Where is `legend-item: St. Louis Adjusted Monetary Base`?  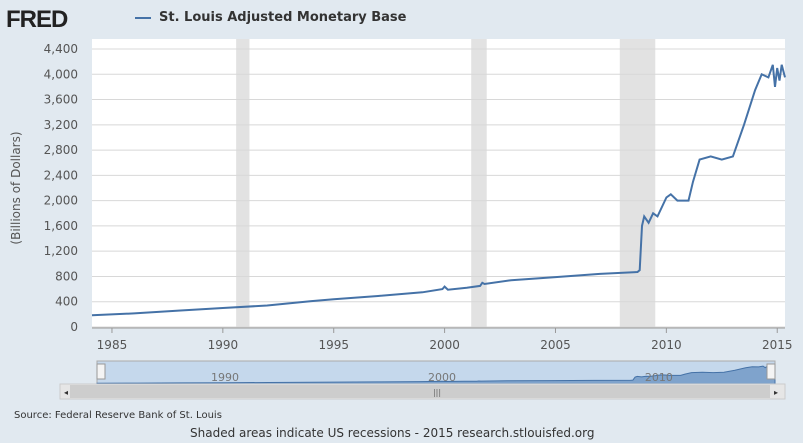
legend-item: St. Louis Adjusted Monetary Base is located at coordinates (270, 17).